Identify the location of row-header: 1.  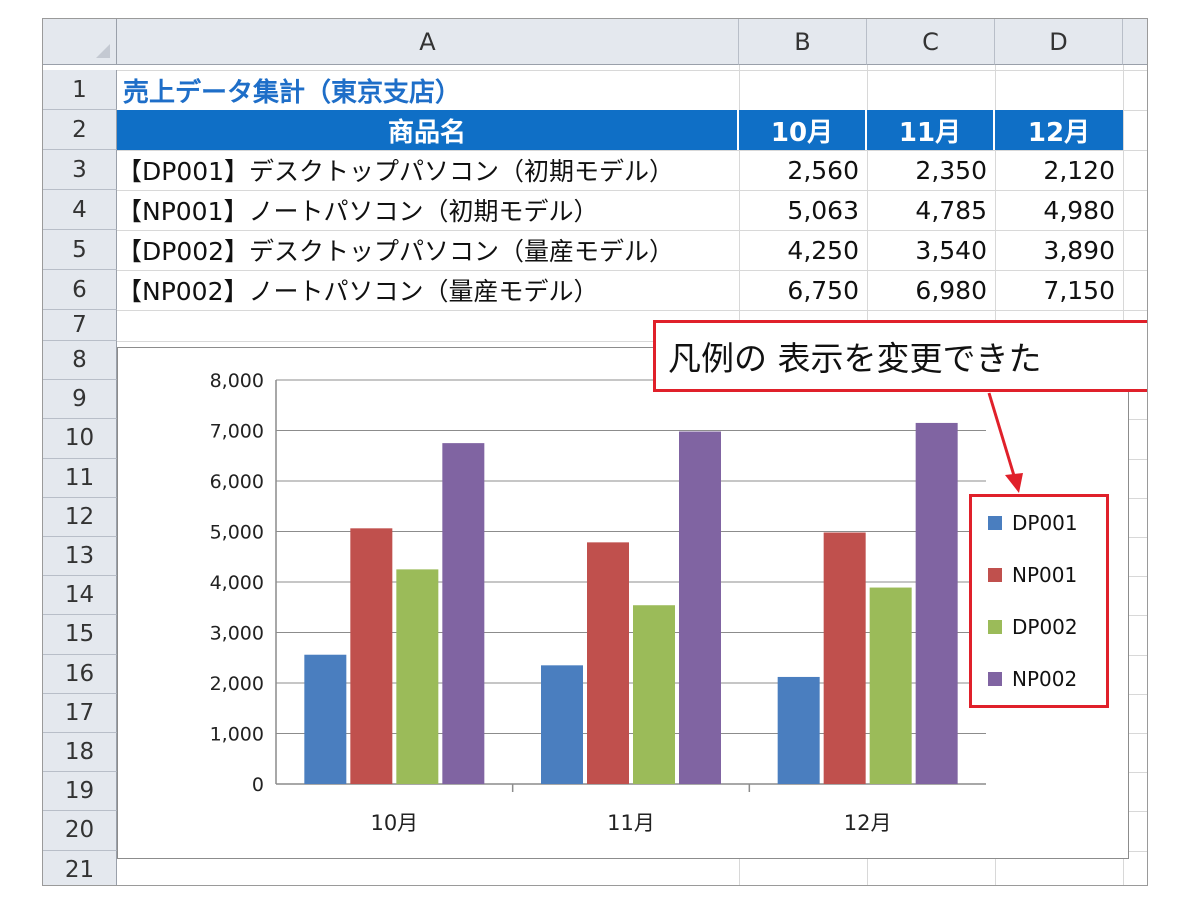
(80, 90).